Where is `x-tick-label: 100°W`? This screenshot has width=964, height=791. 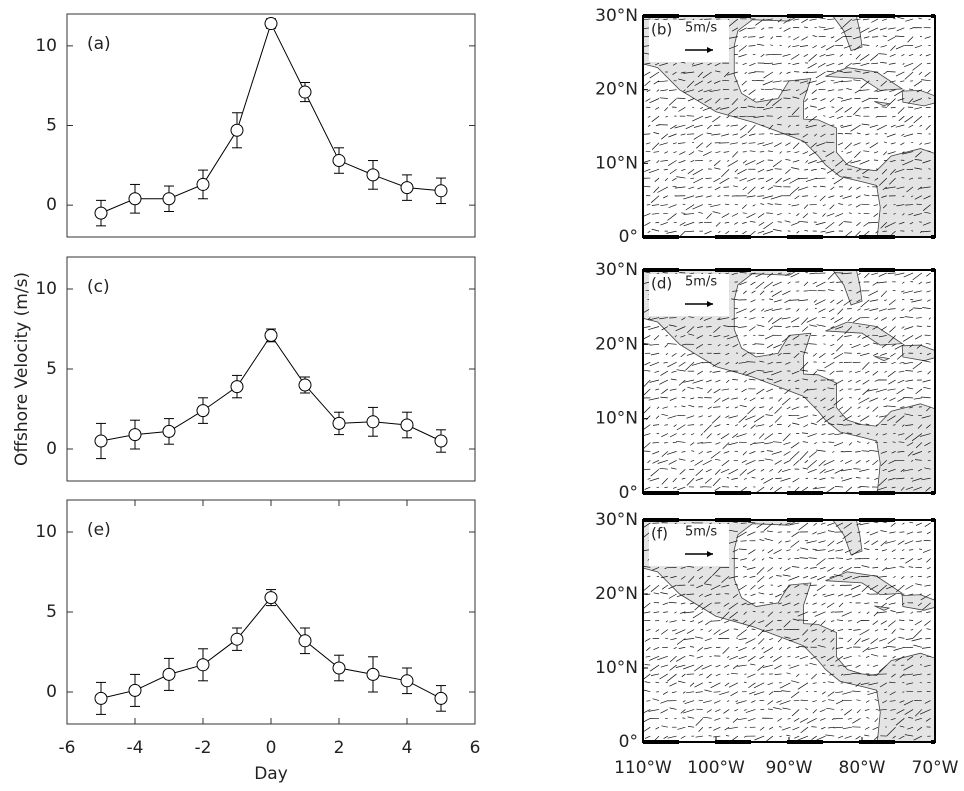 x-tick-label: 100°W is located at coordinates (716, 768).